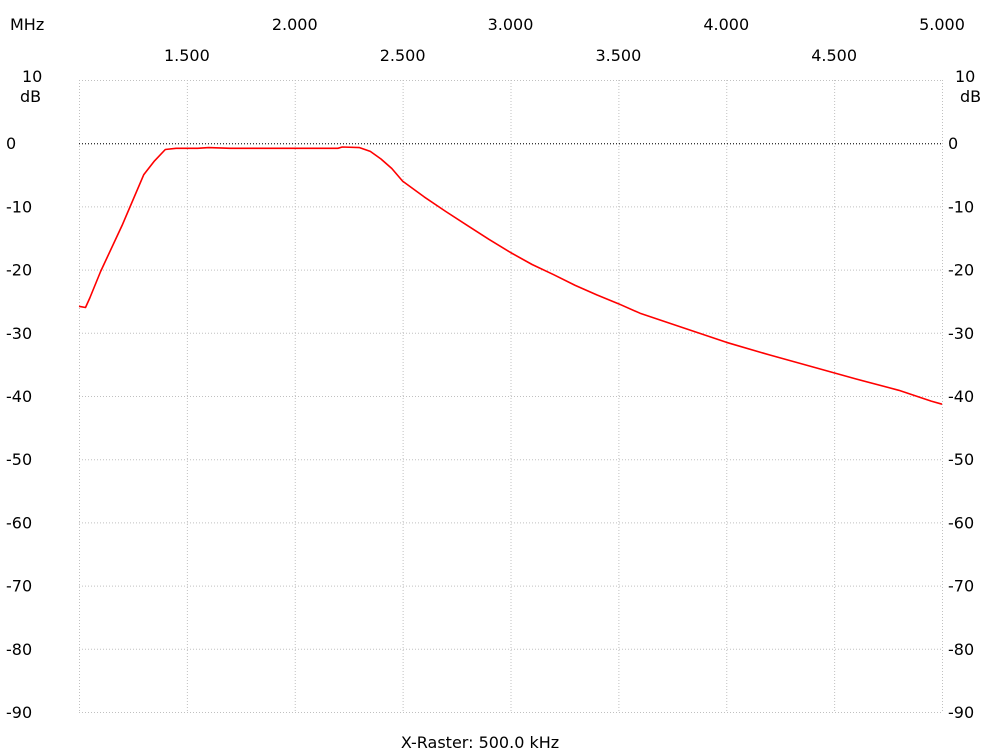 This screenshot has height=753, width=994. I want to click on y-tick-label-right: -80, so click(961, 649).